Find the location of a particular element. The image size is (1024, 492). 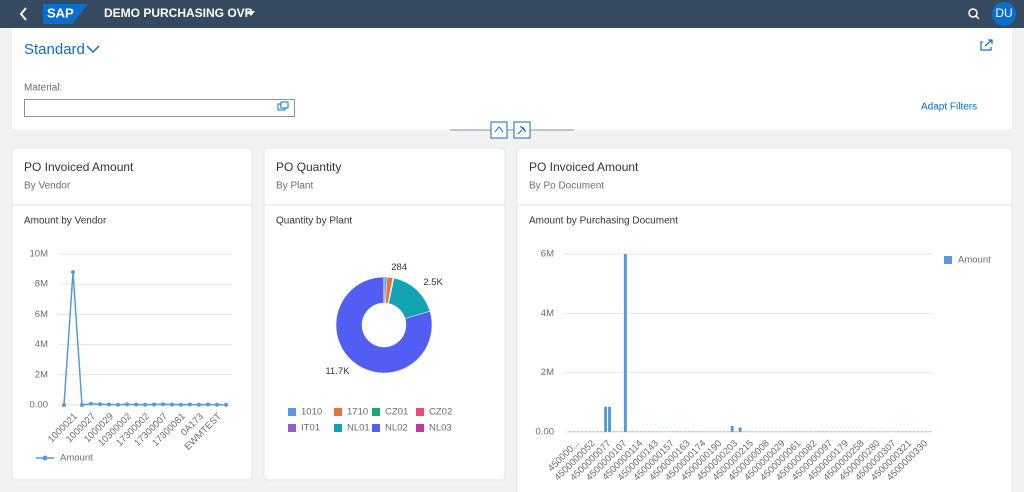

chart-title: Amount by Vendor is located at coordinates (65, 221).